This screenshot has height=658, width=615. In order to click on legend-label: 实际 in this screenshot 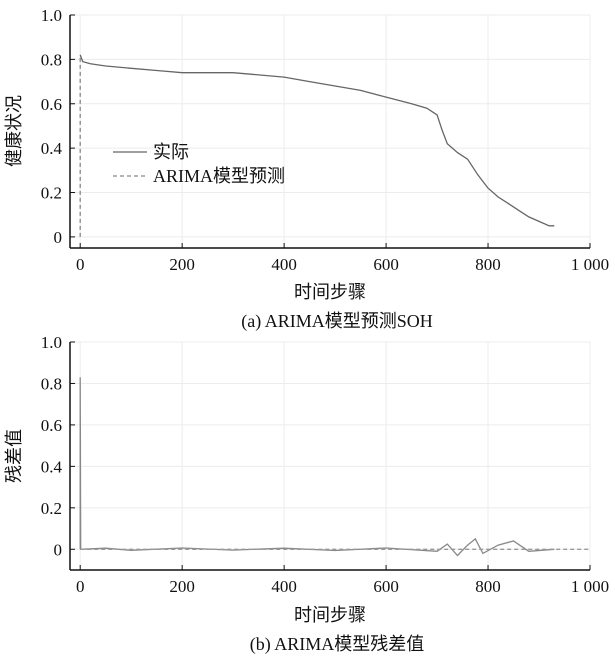, I will do `click(171, 152)`.